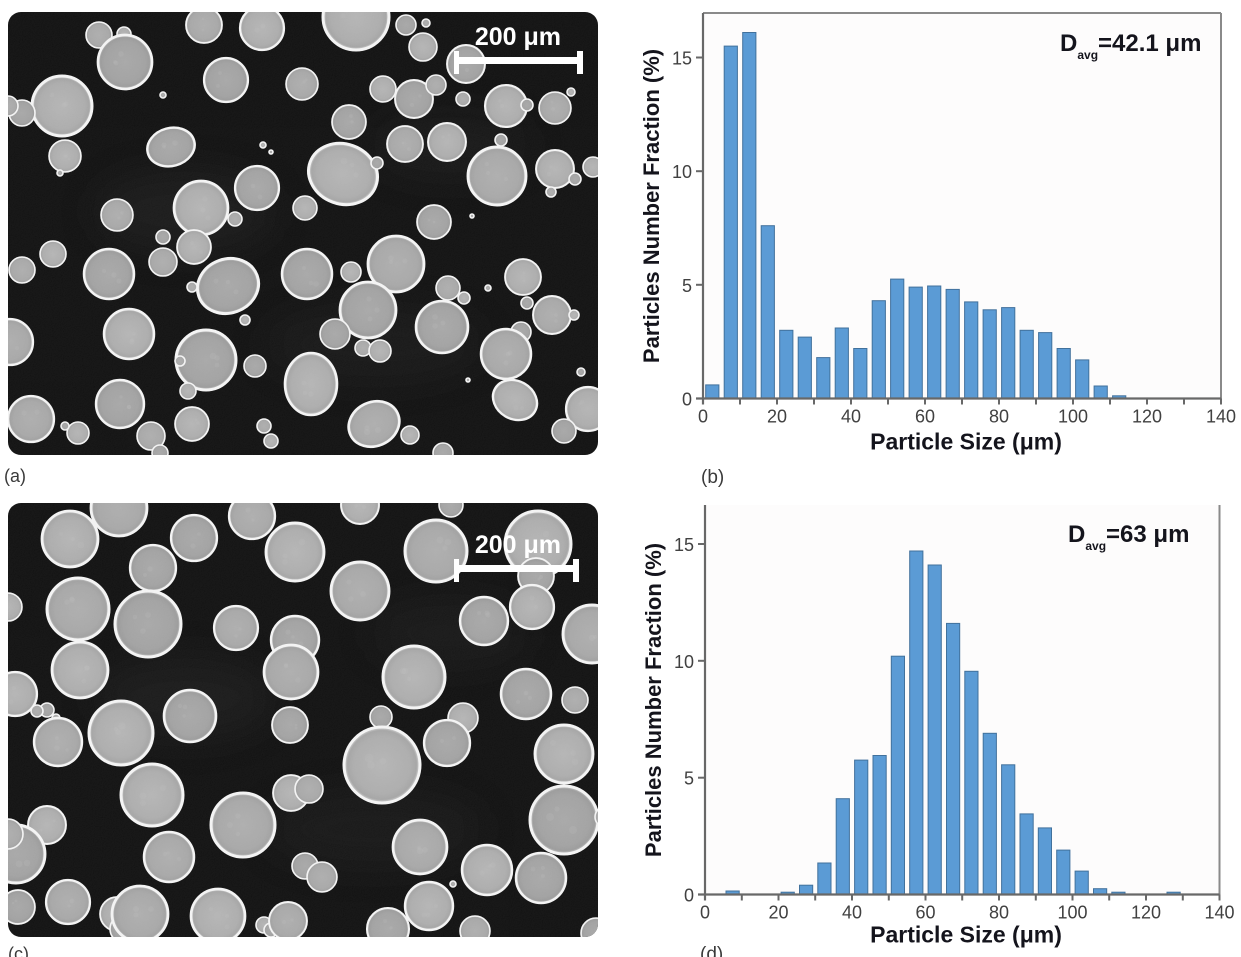 The image size is (1241, 957). What do you see at coordinates (711, 950) in the screenshot?
I see `svg-text: (d)` at bounding box center [711, 950].